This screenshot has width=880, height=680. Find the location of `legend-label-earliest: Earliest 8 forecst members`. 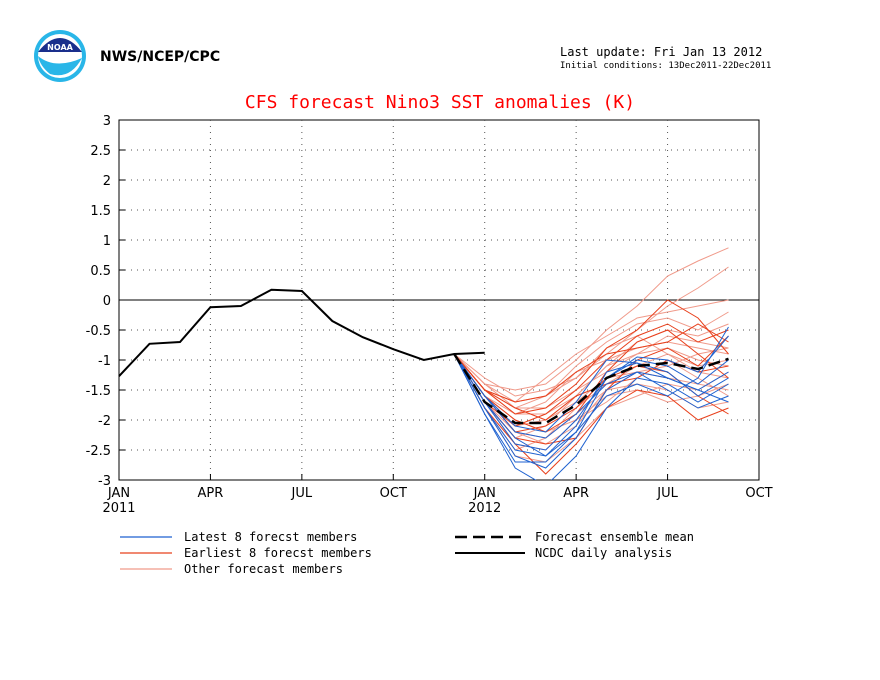

legend-label-earliest: Earliest 8 forecst members is located at coordinates (278, 553).